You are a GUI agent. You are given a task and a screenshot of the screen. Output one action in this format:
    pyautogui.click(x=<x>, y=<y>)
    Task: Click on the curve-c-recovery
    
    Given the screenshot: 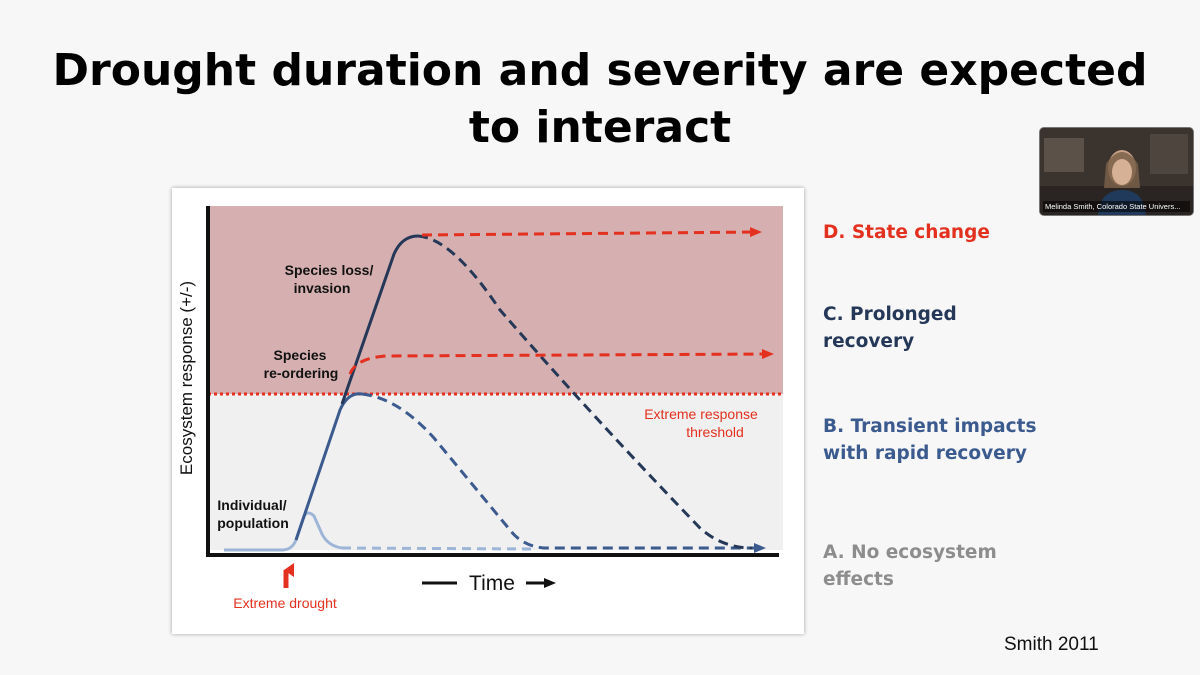 What is the action you would take?
    pyautogui.click(x=585, y=392)
    